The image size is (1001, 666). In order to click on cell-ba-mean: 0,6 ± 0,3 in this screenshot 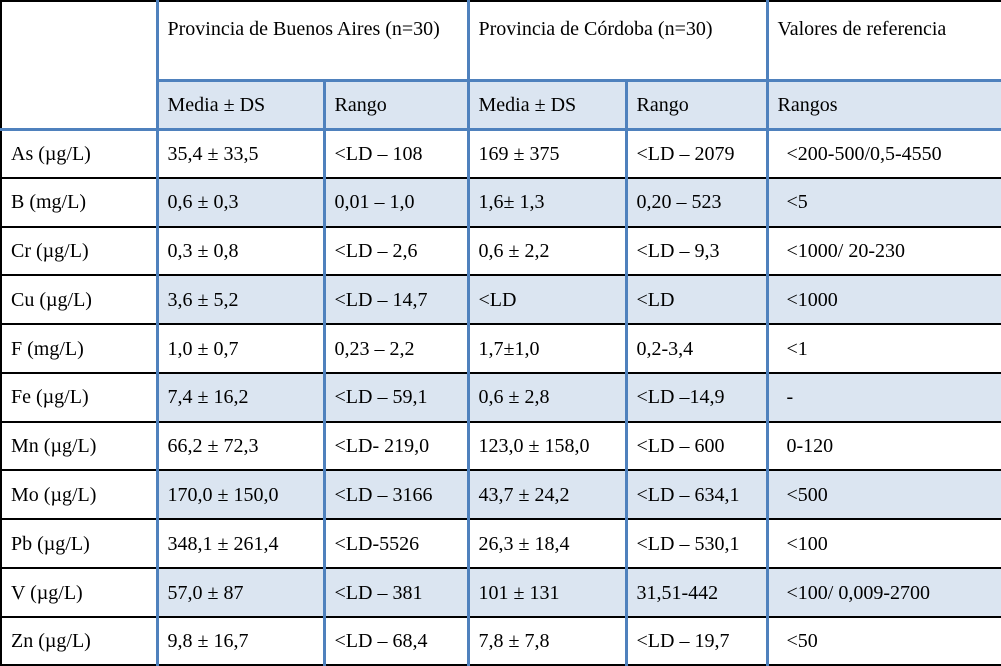, I will do `click(240, 202)`.